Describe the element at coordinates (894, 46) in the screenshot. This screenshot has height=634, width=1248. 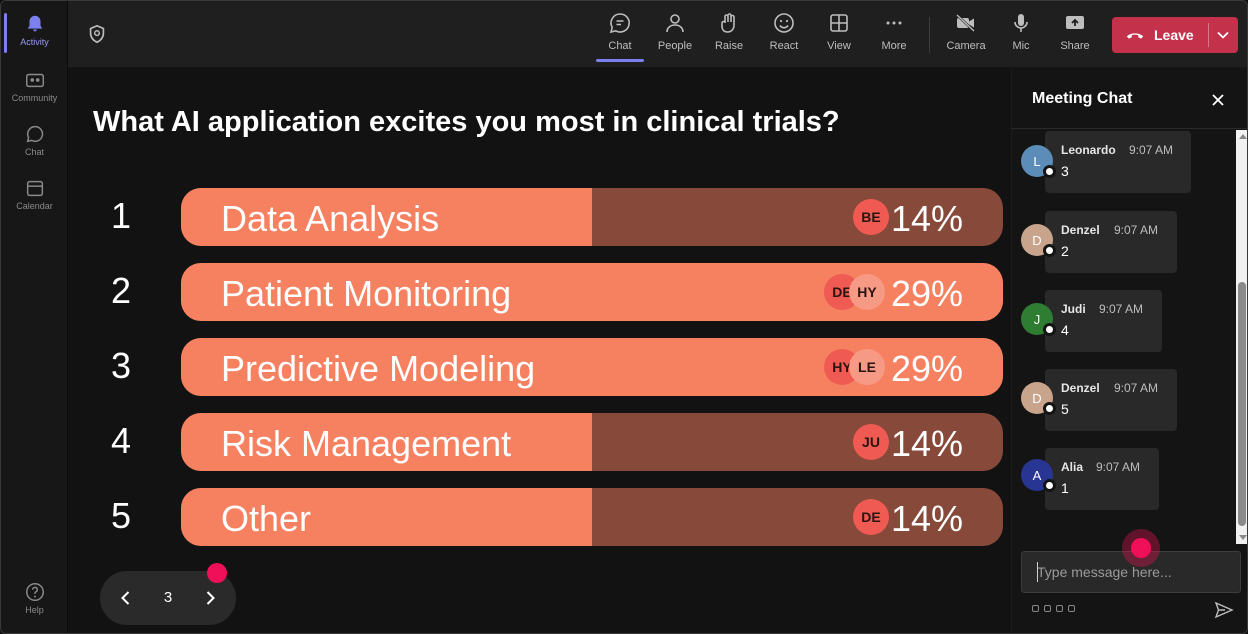
I see `more-button-label: More` at that location.